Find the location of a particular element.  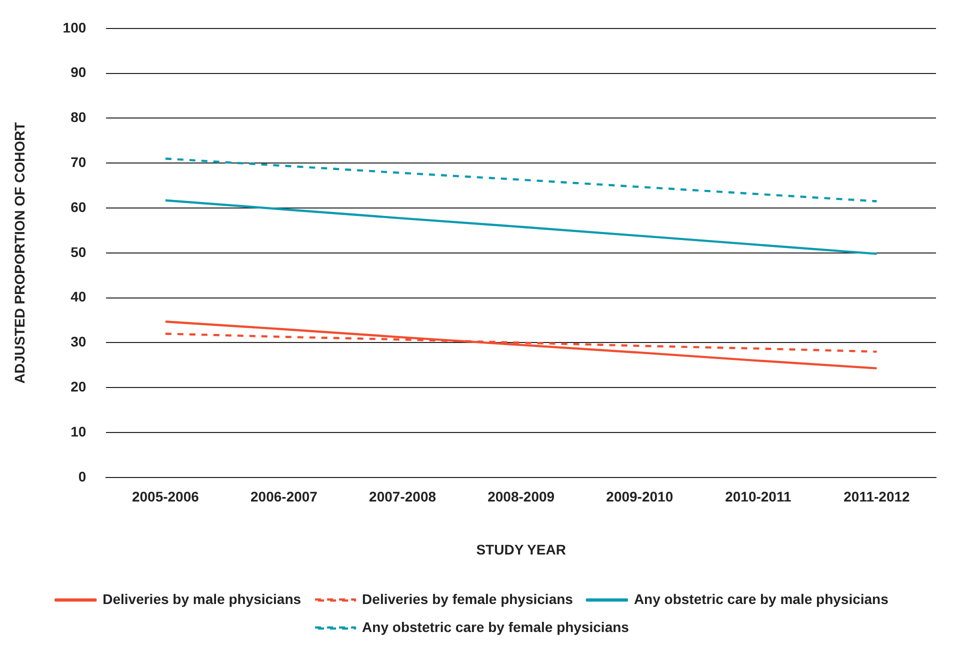

y-tick-label: 50 is located at coordinates (78, 252).